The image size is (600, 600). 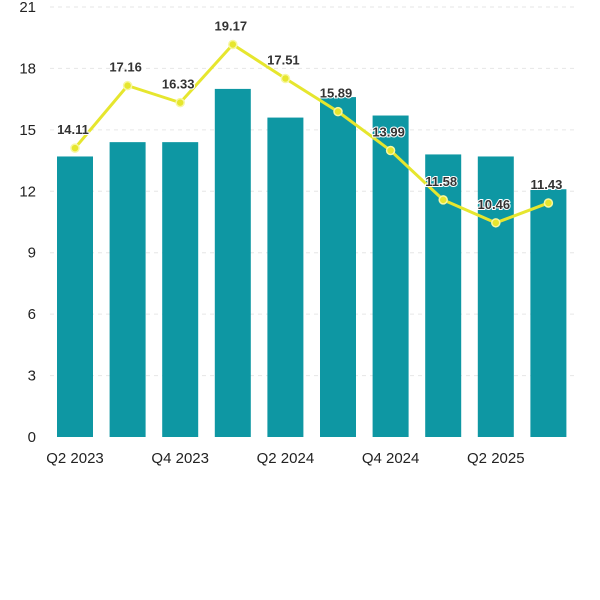 I want to click on x-axis: Q2 2023 Q4 2023 Q2 2024 Q4 2024 Q2 2025, so click(x=285, y=458).